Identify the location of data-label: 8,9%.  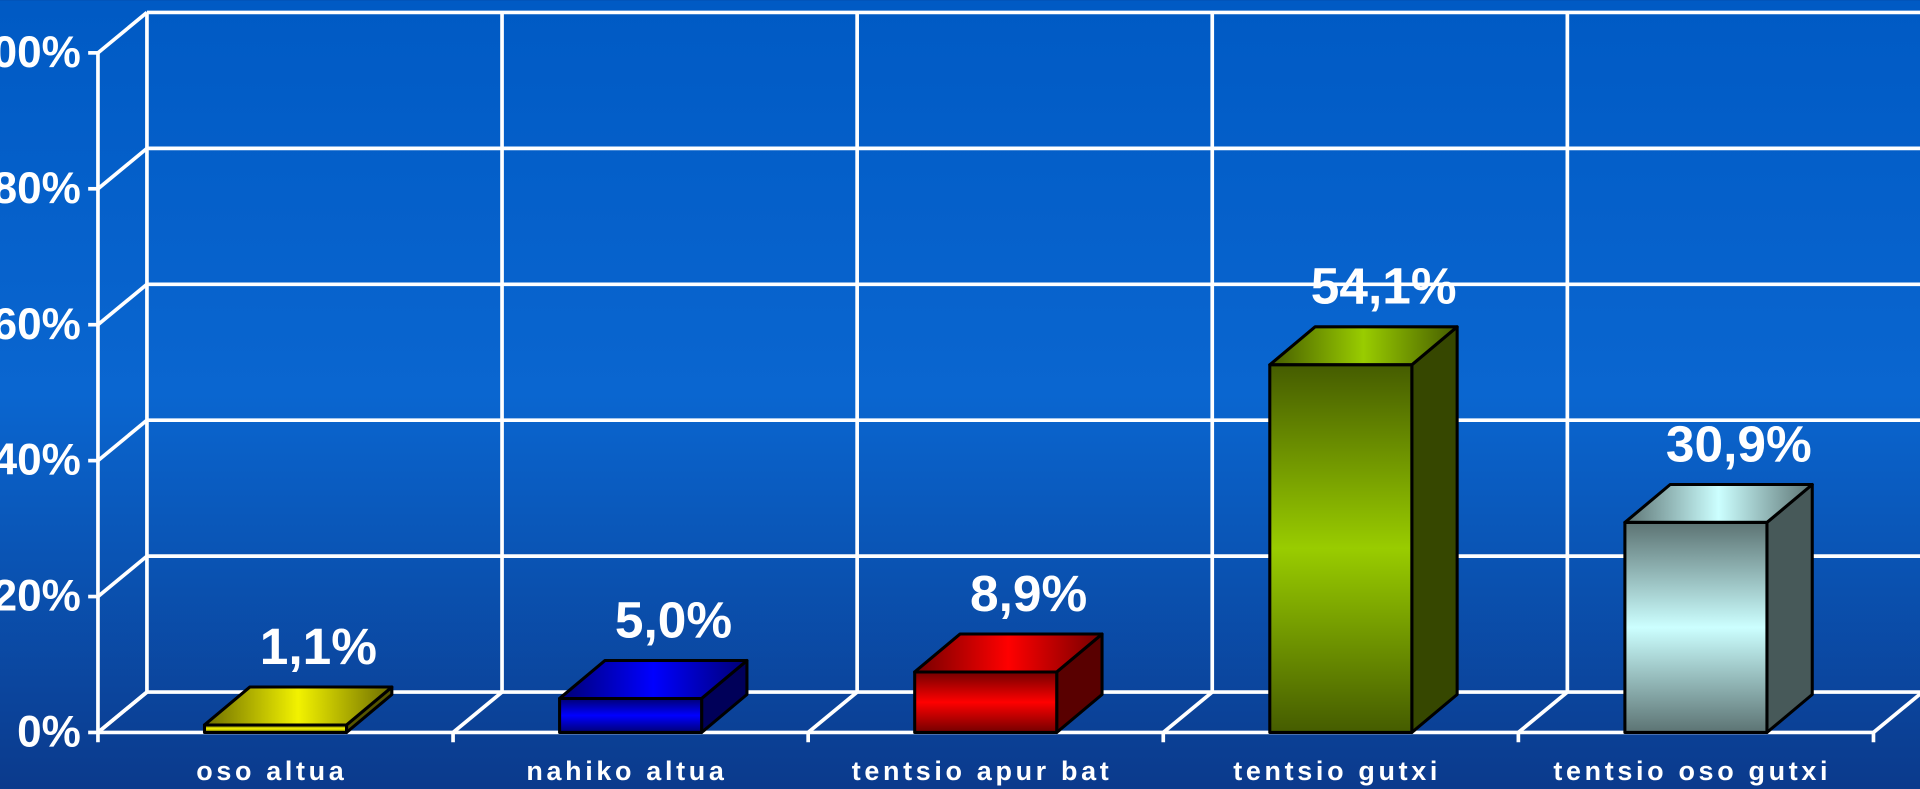
(1028, 593).